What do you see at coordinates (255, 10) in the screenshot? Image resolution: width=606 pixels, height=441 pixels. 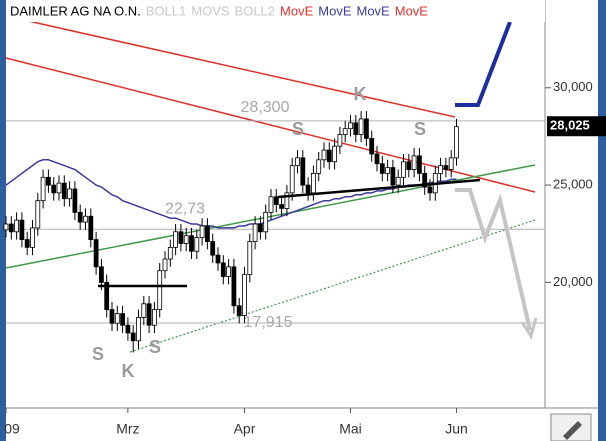 I see `legend-entry: BOLL2` at bounding box center [255, 10].